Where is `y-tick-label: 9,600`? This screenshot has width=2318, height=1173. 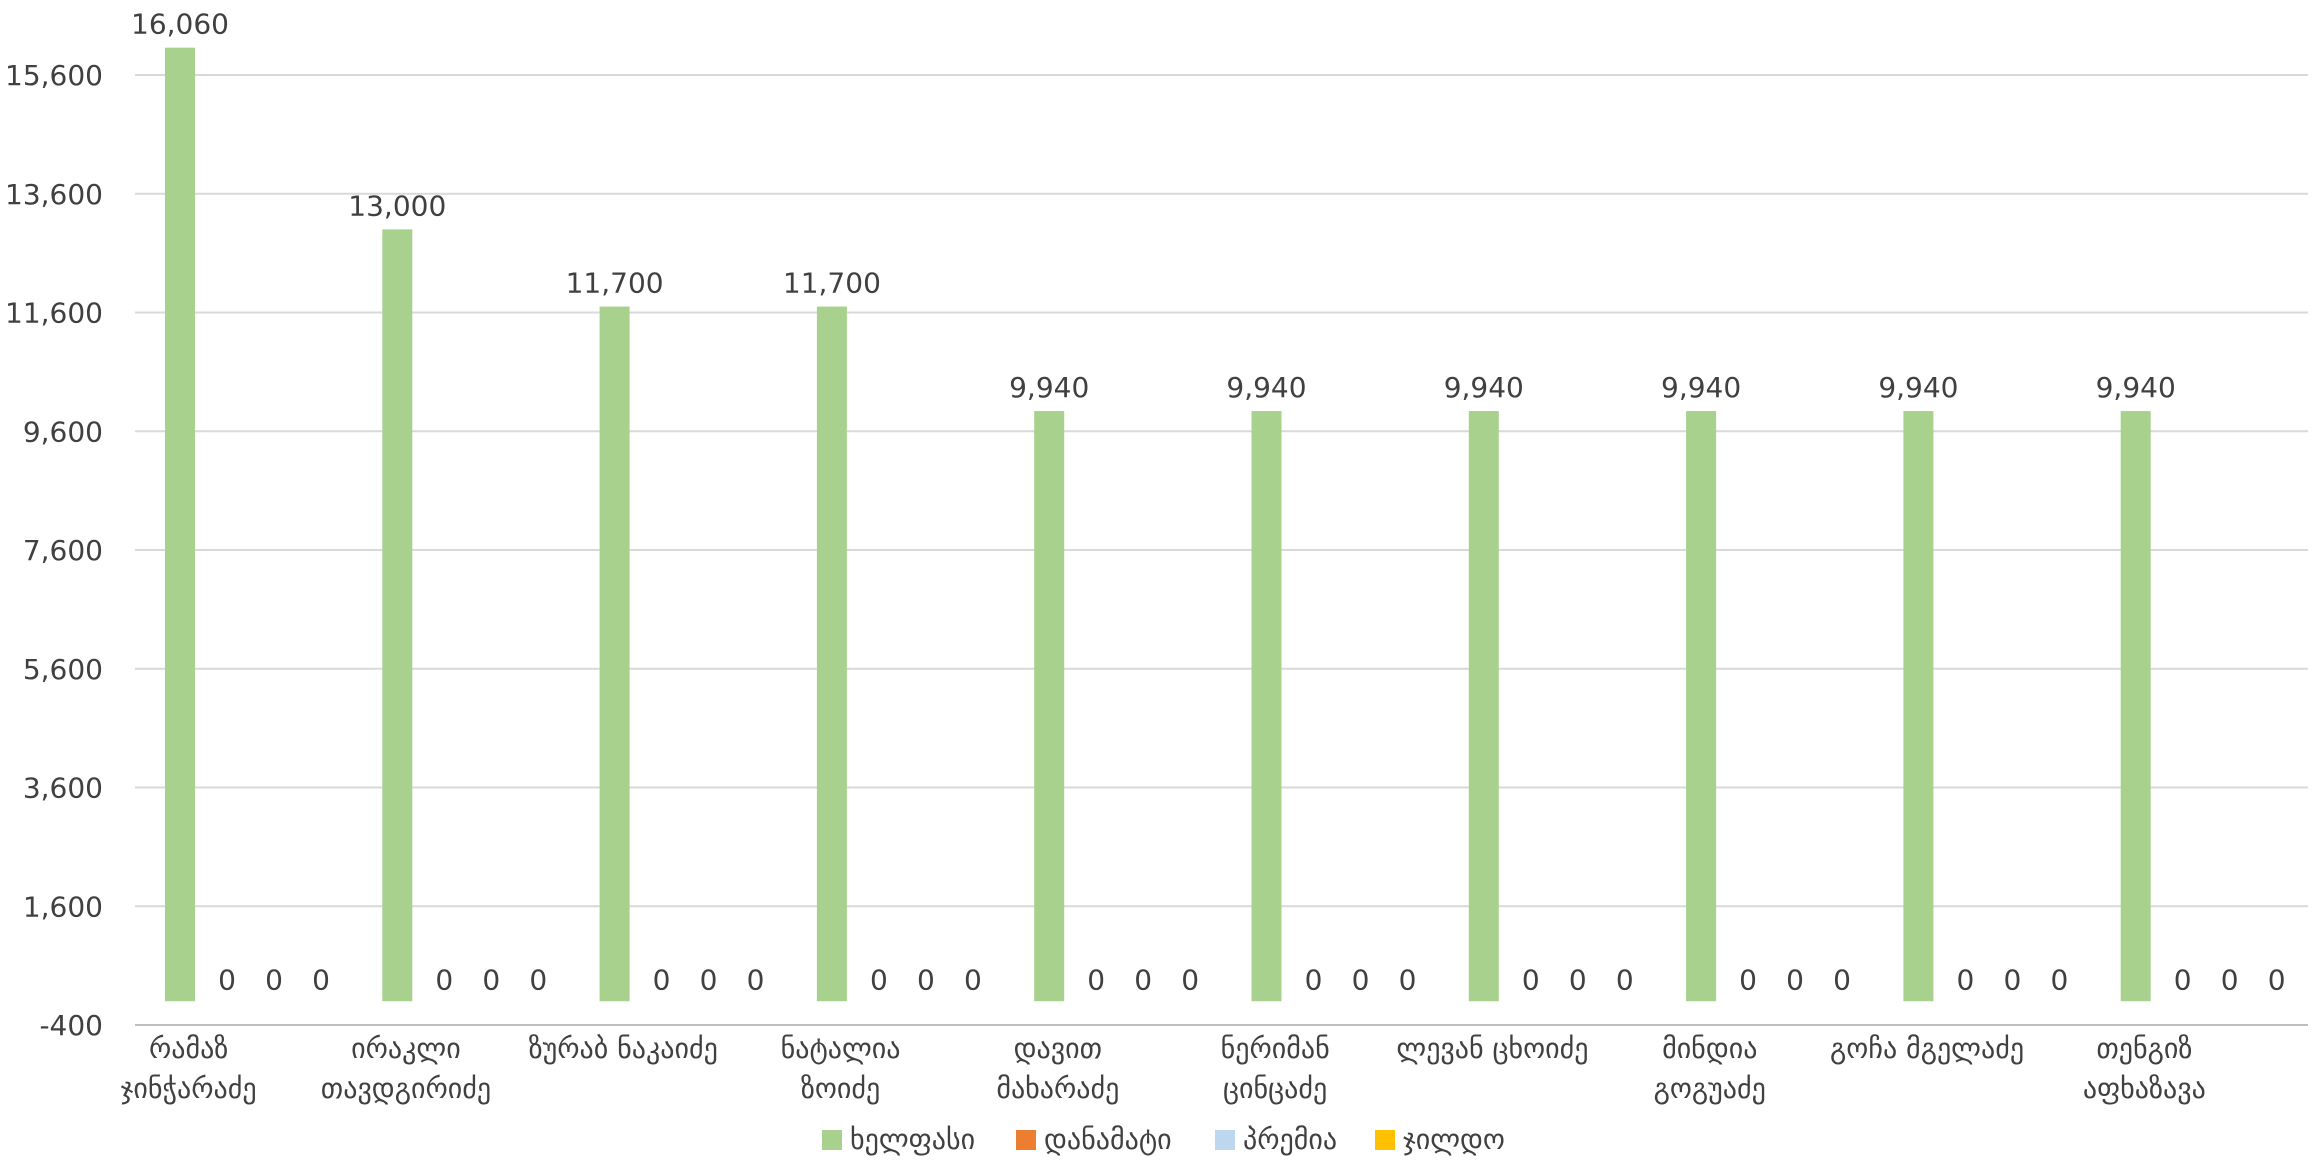 y-tick-label: 9,600 is located at coordinates (63, 431).